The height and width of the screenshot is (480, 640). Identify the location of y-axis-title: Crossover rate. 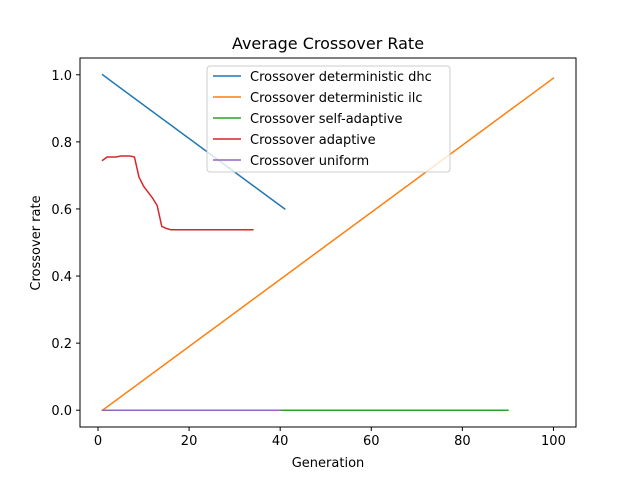
(36, 242).